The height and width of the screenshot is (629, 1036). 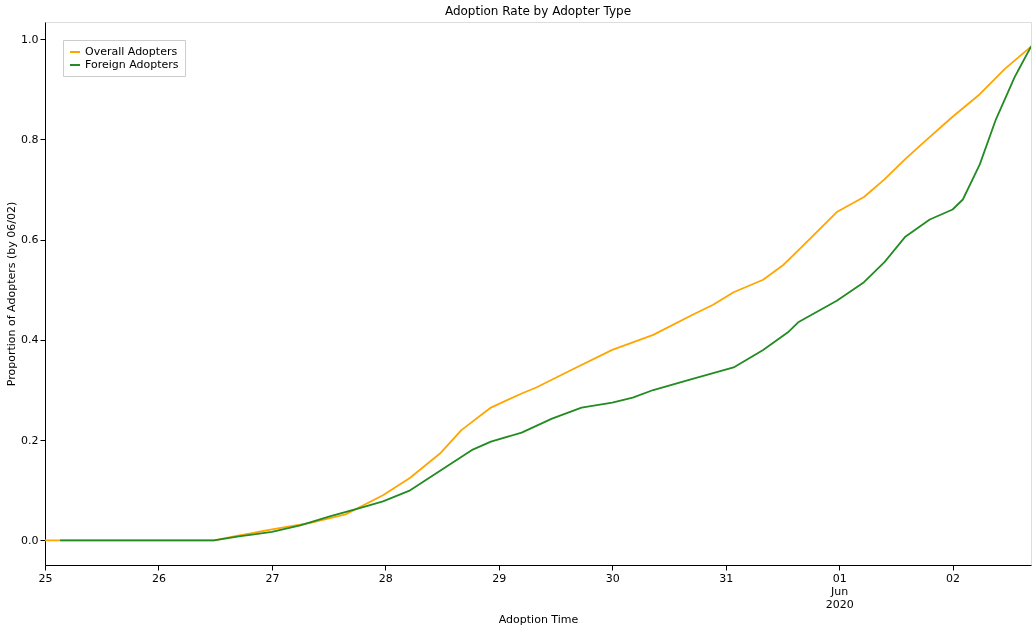 I want to click on x-tick-label: 25, so click(x=45, y=578).